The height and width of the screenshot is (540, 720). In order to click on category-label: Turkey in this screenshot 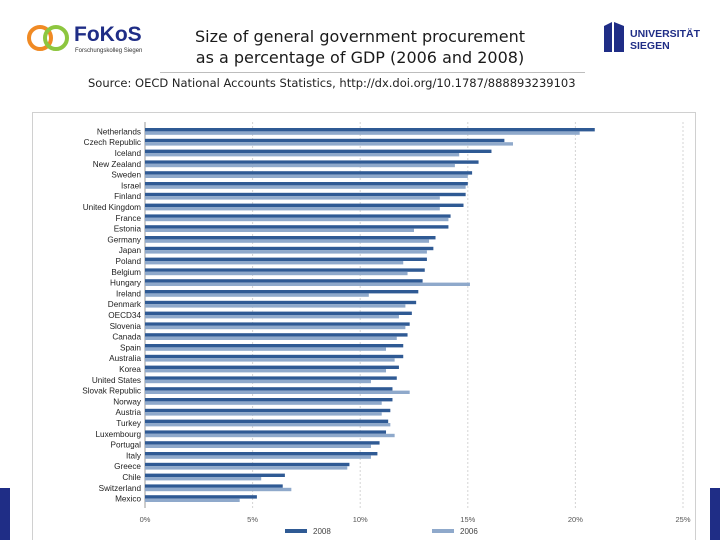, I will do `click(129, 423)`.